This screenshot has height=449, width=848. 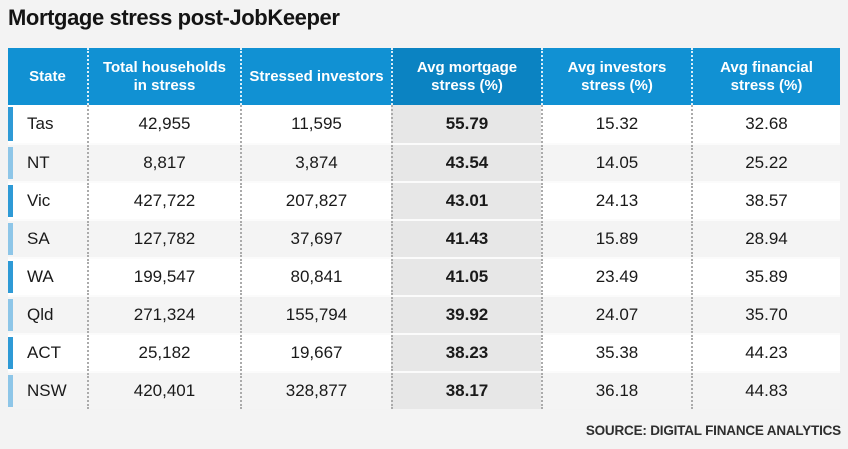 I want to click on cell-avg-mortgage-stress: 41.43, so click(x=466, y=239).